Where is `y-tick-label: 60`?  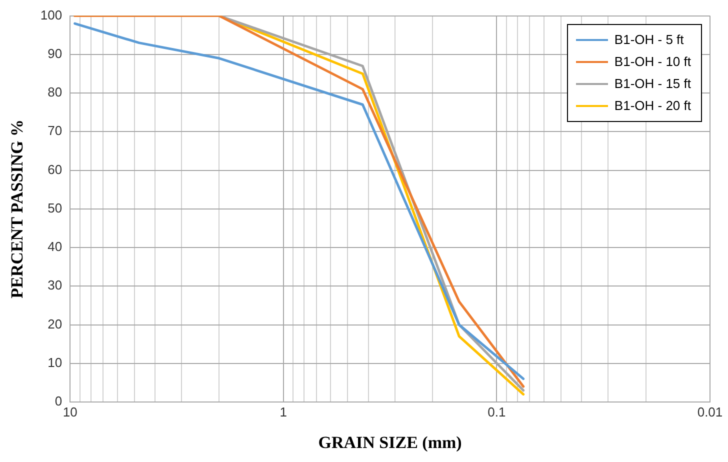 y-tick-label: 60 is located at coordinates (55, 169).